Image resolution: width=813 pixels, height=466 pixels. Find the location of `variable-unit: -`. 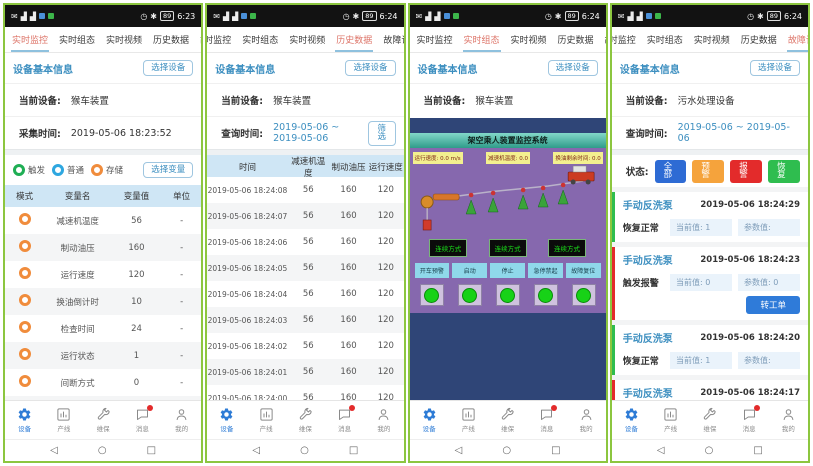

variable-unit: - is located at coordinates (182, 247).